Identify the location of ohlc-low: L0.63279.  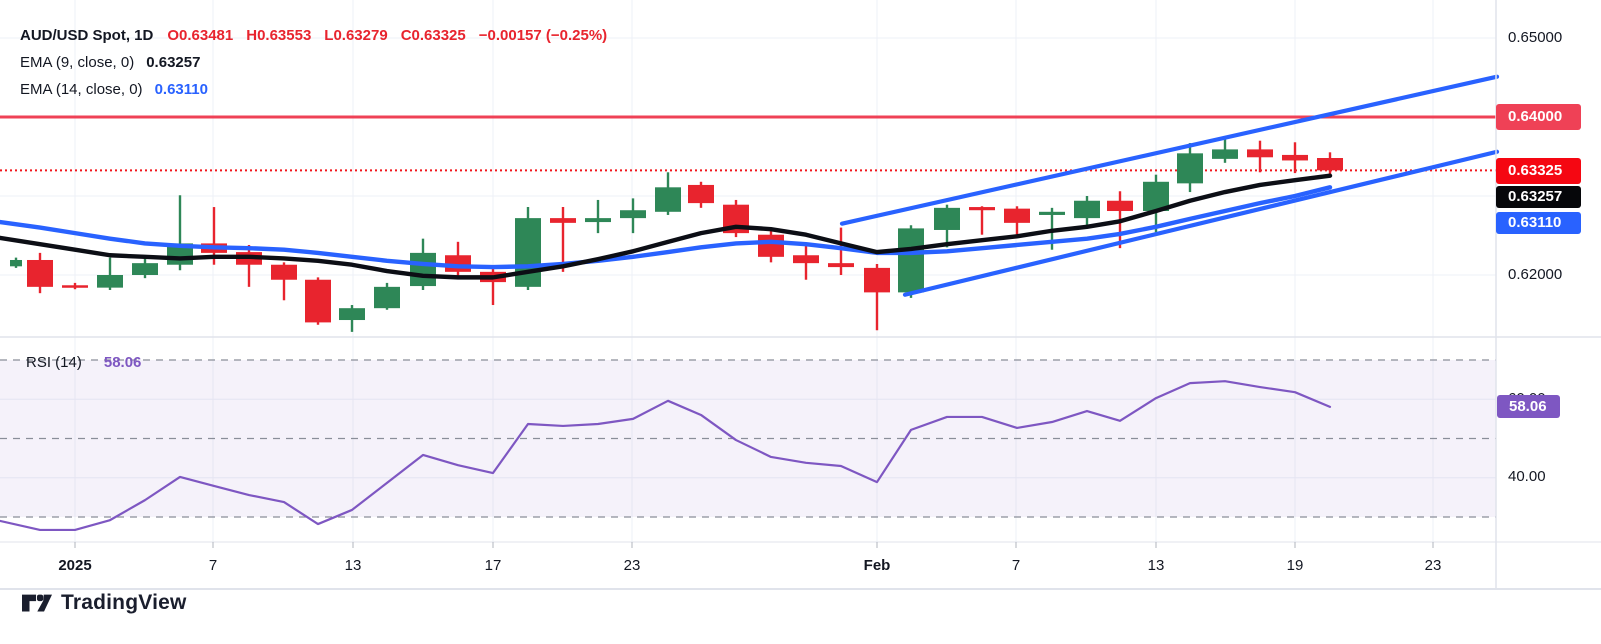
(356, 35).